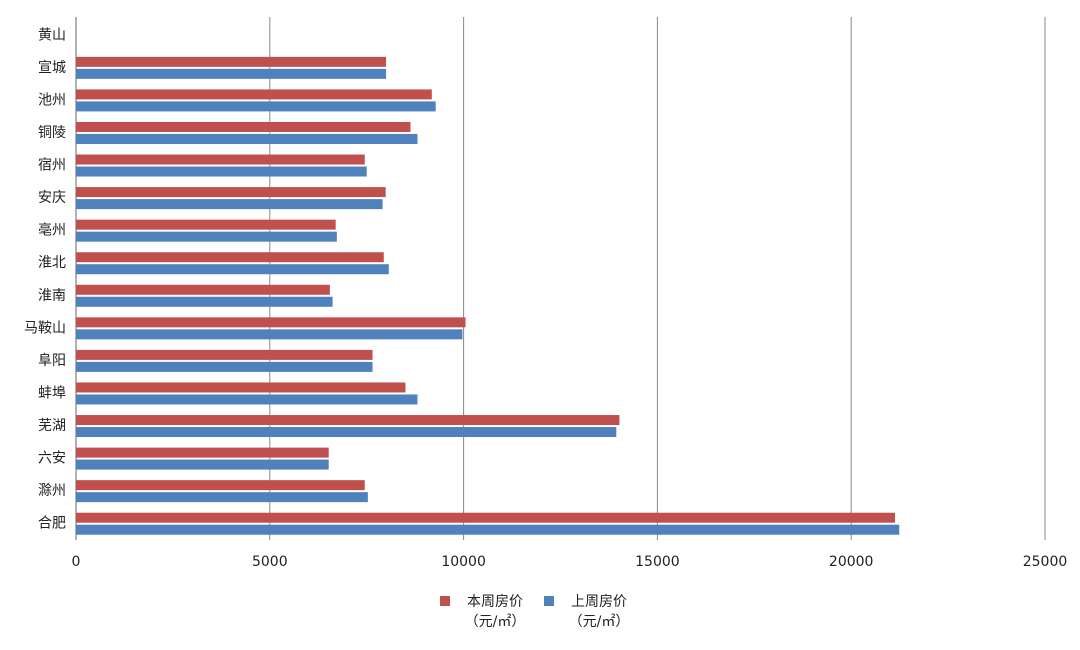 This screenshot has height=650, width=1080. I want to click on legend-label: 上周房价（元/㎡）, so click(599, 612).